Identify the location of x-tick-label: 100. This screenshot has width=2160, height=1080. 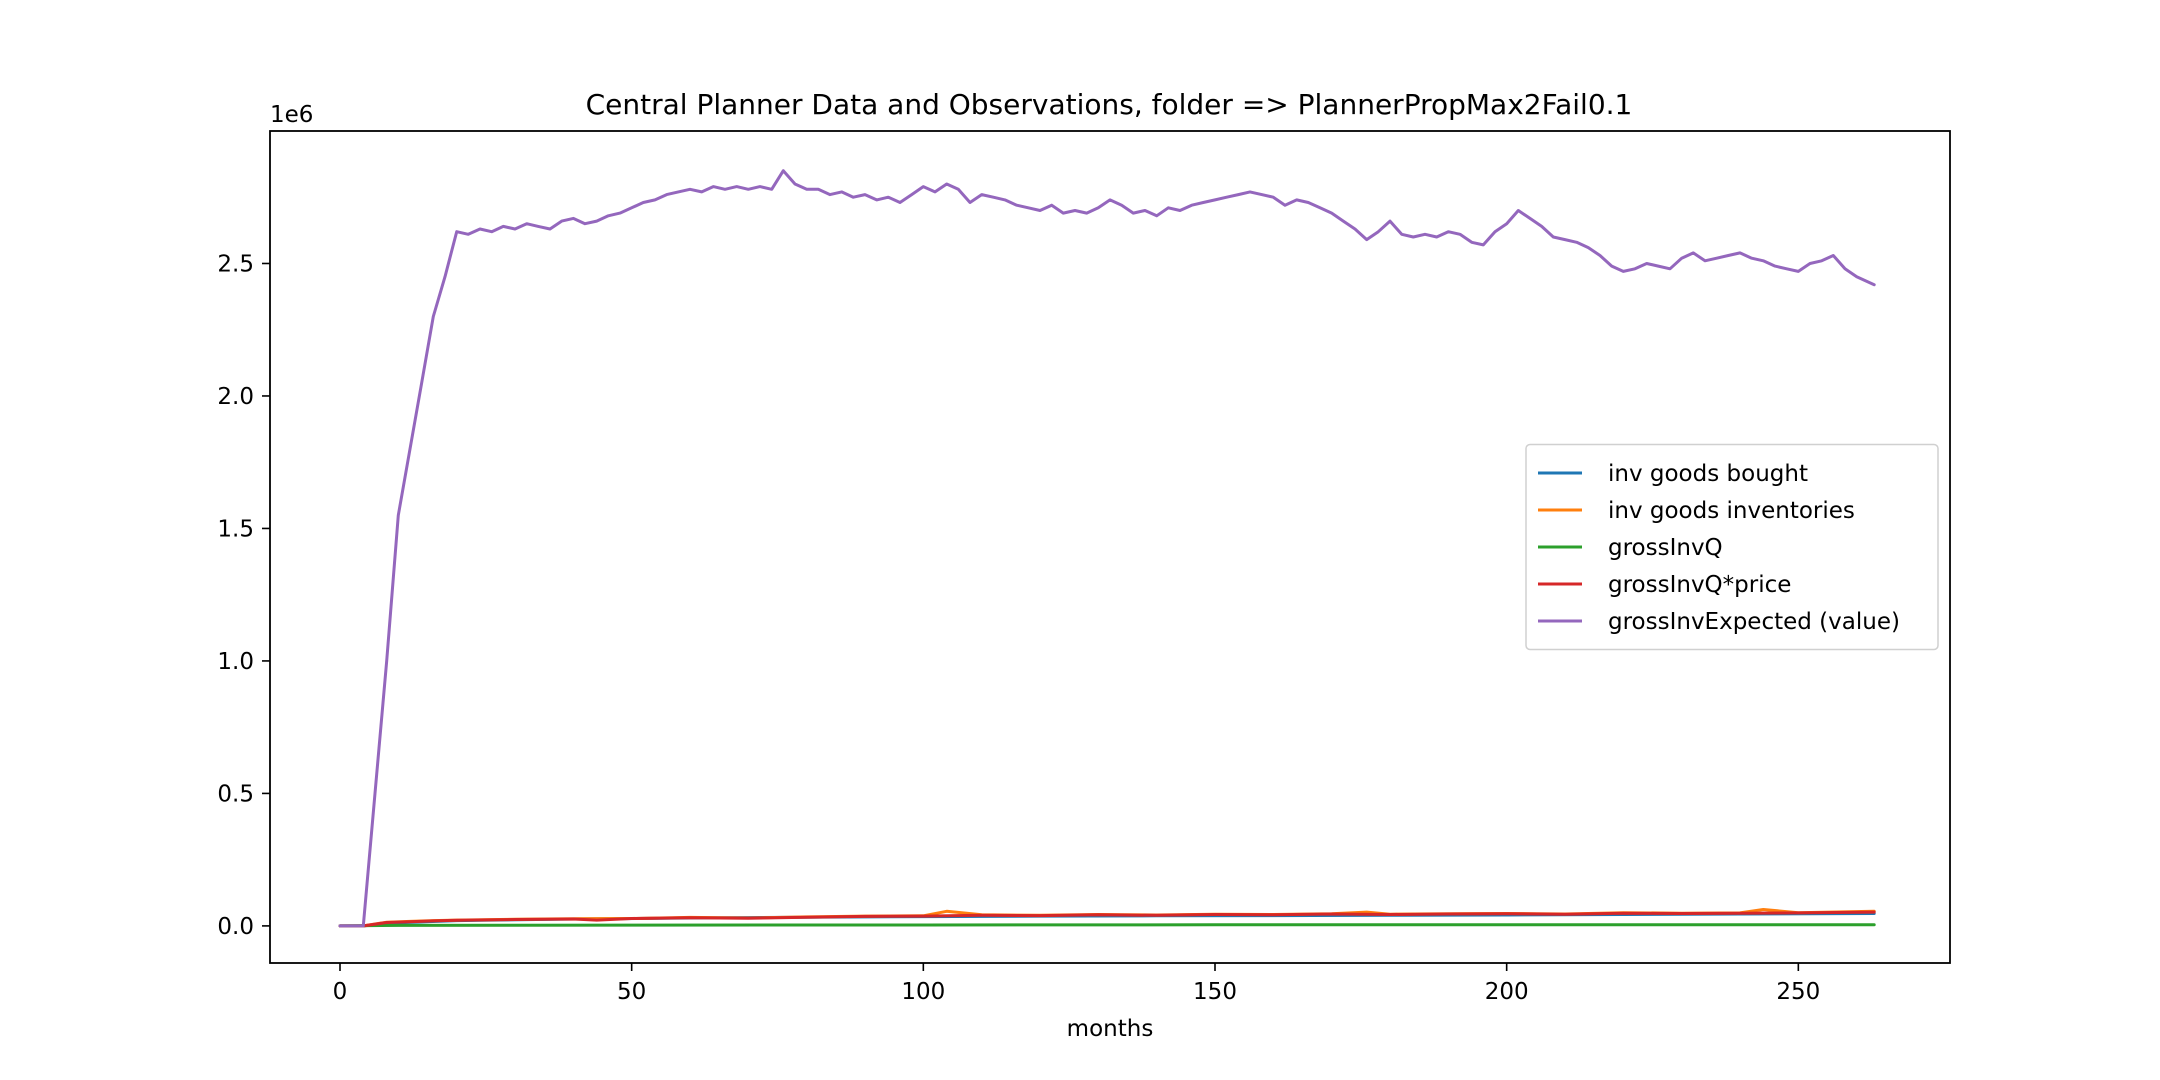
(923, 992).